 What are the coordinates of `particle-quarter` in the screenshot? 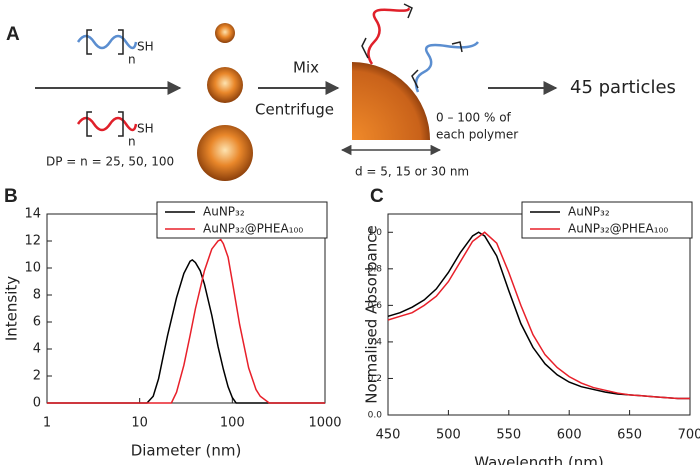 It's located at (391, 101).